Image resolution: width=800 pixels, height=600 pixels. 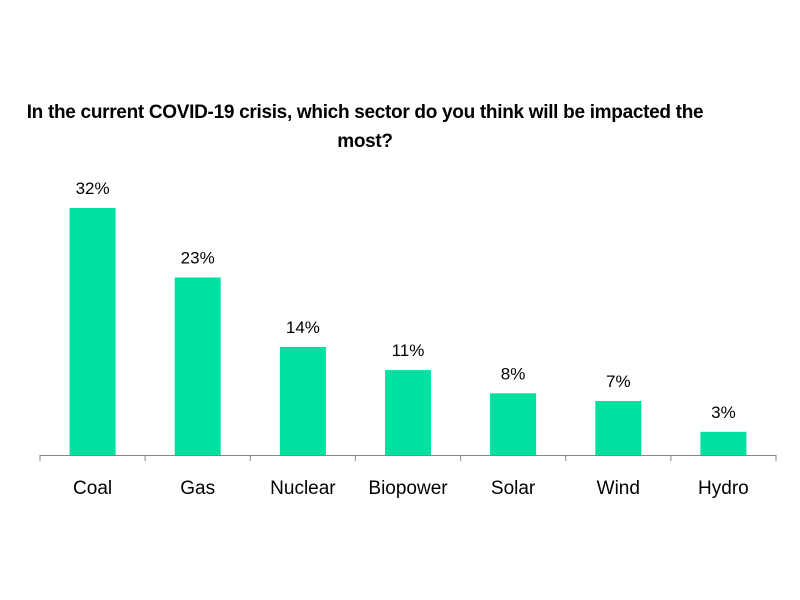 I want to click on tick-labels-group: Coal Gas Nuclear Biopower Solar Wind Hydro, so click(x=411, y=488).